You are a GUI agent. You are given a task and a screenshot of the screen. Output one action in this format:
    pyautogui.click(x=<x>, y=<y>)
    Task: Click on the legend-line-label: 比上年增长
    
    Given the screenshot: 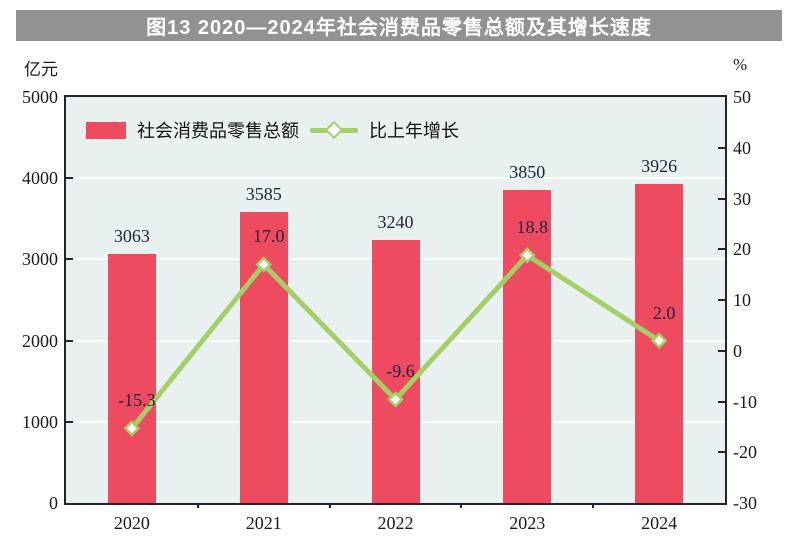 What is the action you would take?
    pyautogui.click(x=414, y=131)
    